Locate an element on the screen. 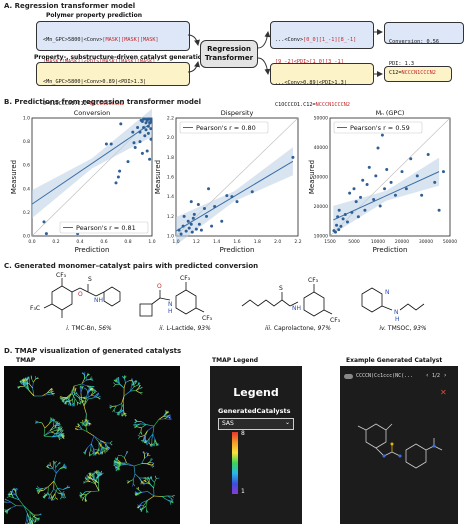 This screenshot has width=474, height=528. chart3-xtick: 30000 is located at coordinates (426, 242).